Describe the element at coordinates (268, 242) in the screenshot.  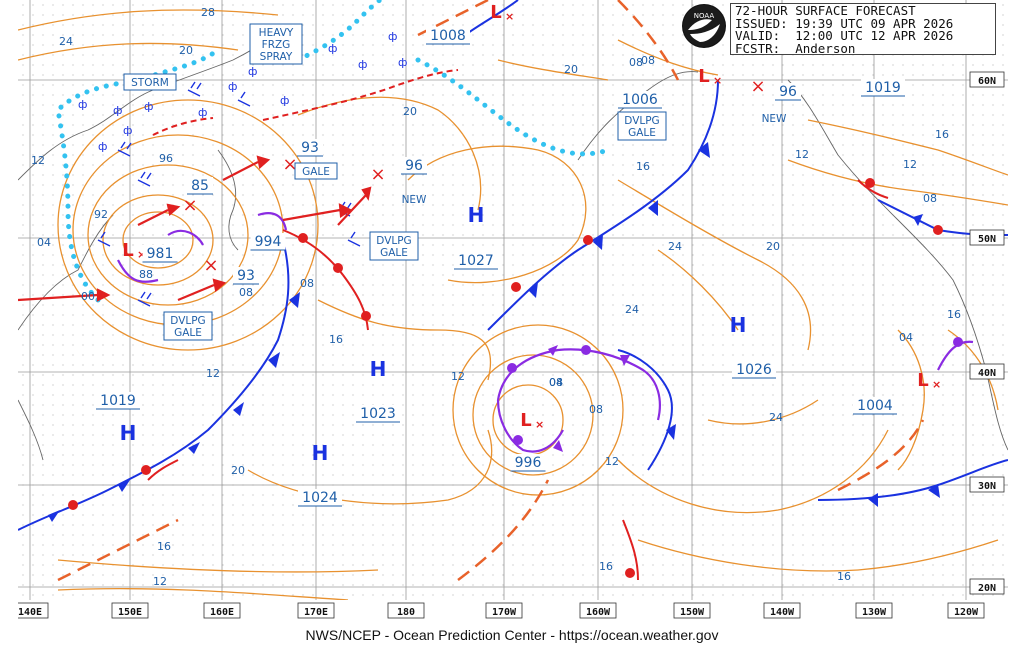
I see `minor-low-value: 994` at that location.